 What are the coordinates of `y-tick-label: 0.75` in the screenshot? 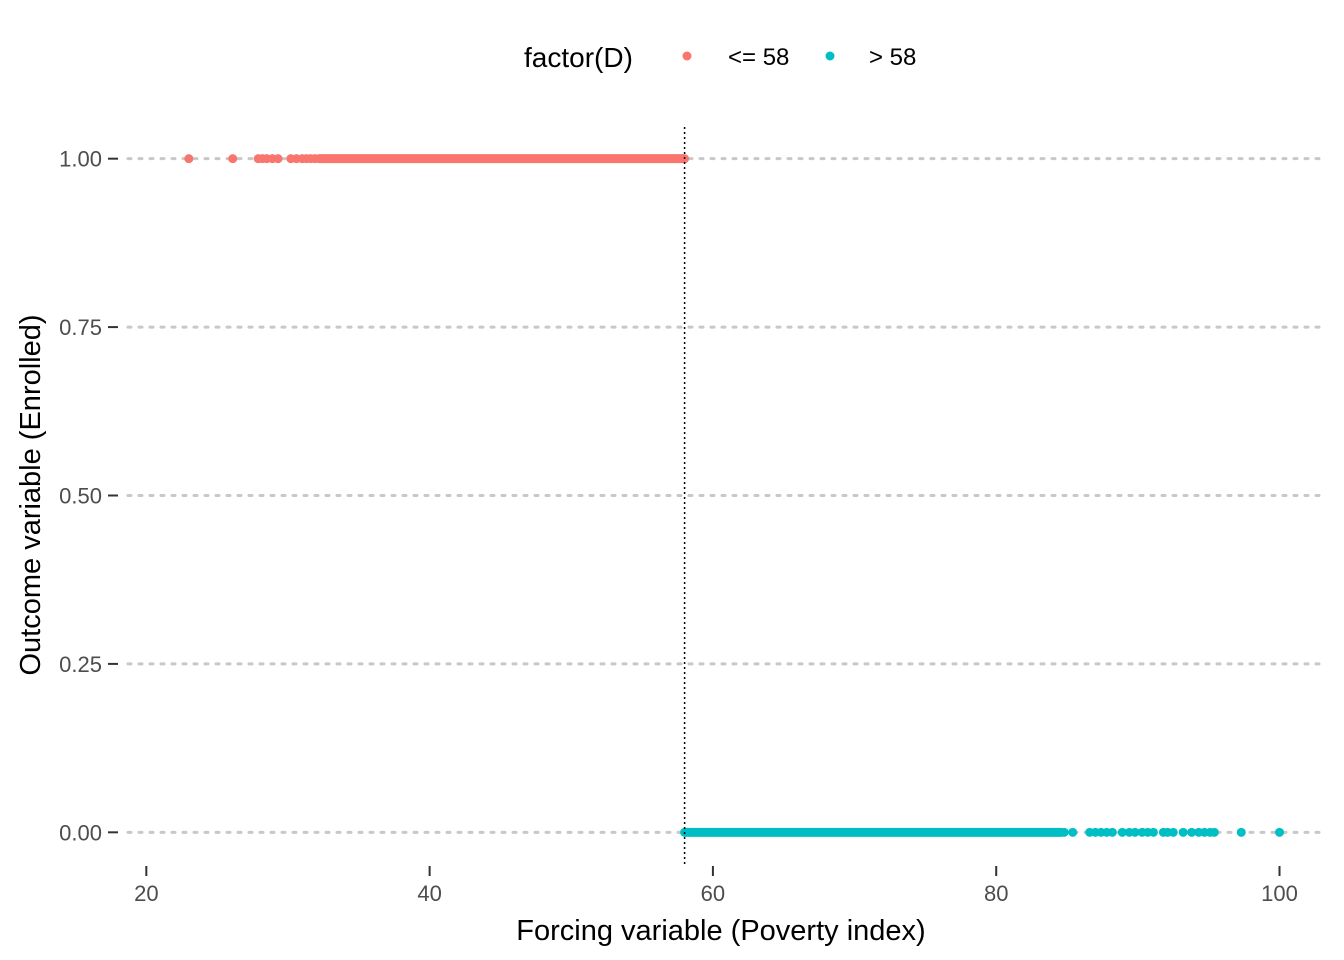 It's located at (80, 327).